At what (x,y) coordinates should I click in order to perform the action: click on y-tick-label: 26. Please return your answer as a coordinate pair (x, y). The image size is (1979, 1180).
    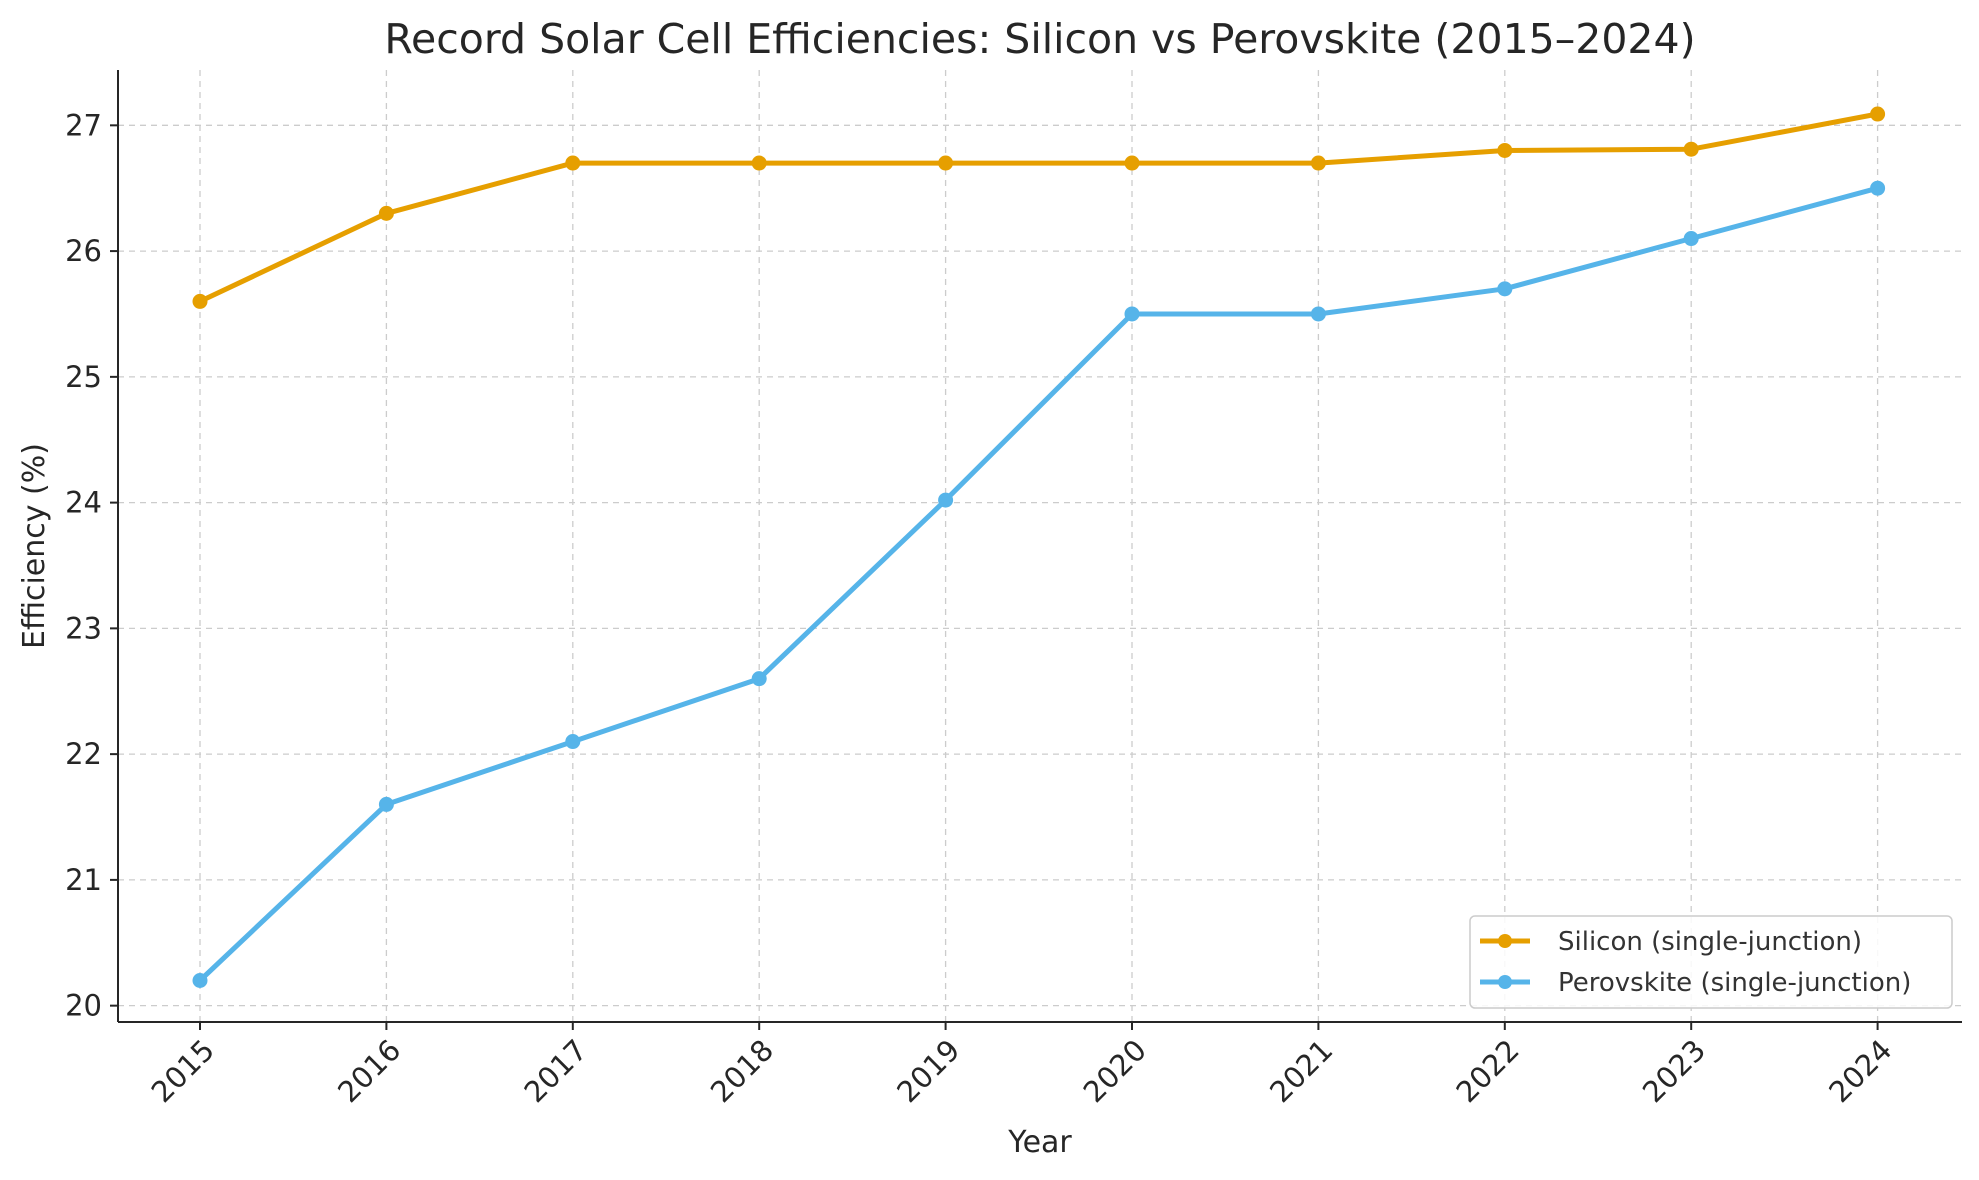
    Looking at the image, I should click on (83, 251).